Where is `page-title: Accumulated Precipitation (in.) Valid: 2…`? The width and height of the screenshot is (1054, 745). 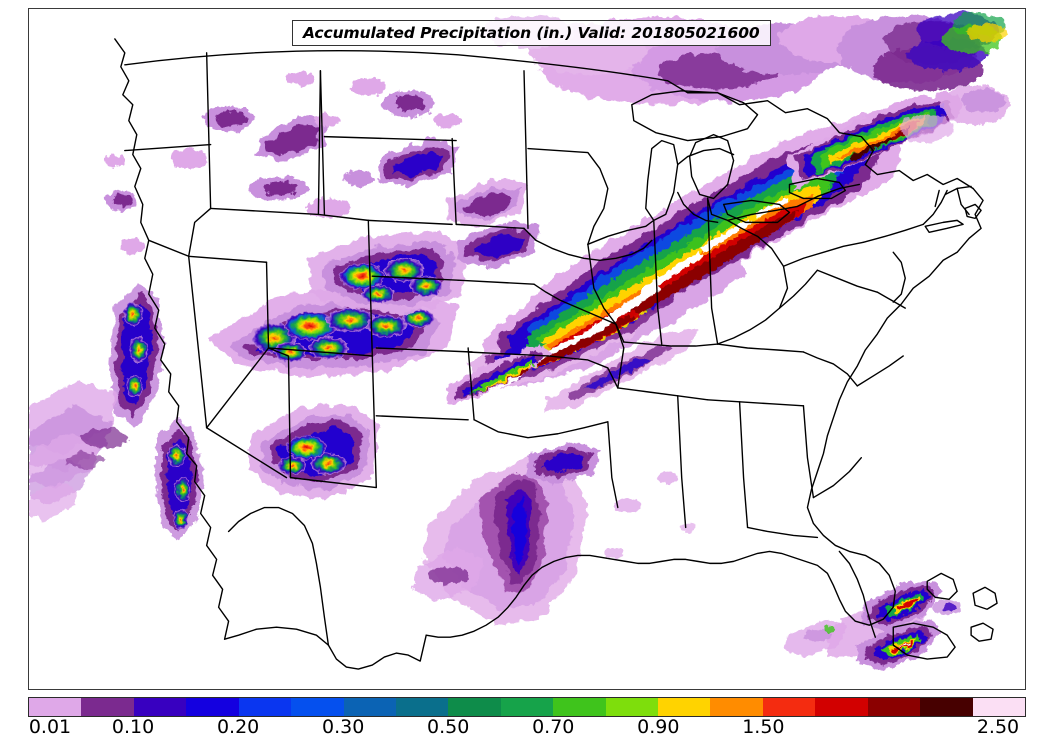 page-title: Accumulated Precipitation (in.) Valid: 2… is located at coordinates (531, 33).